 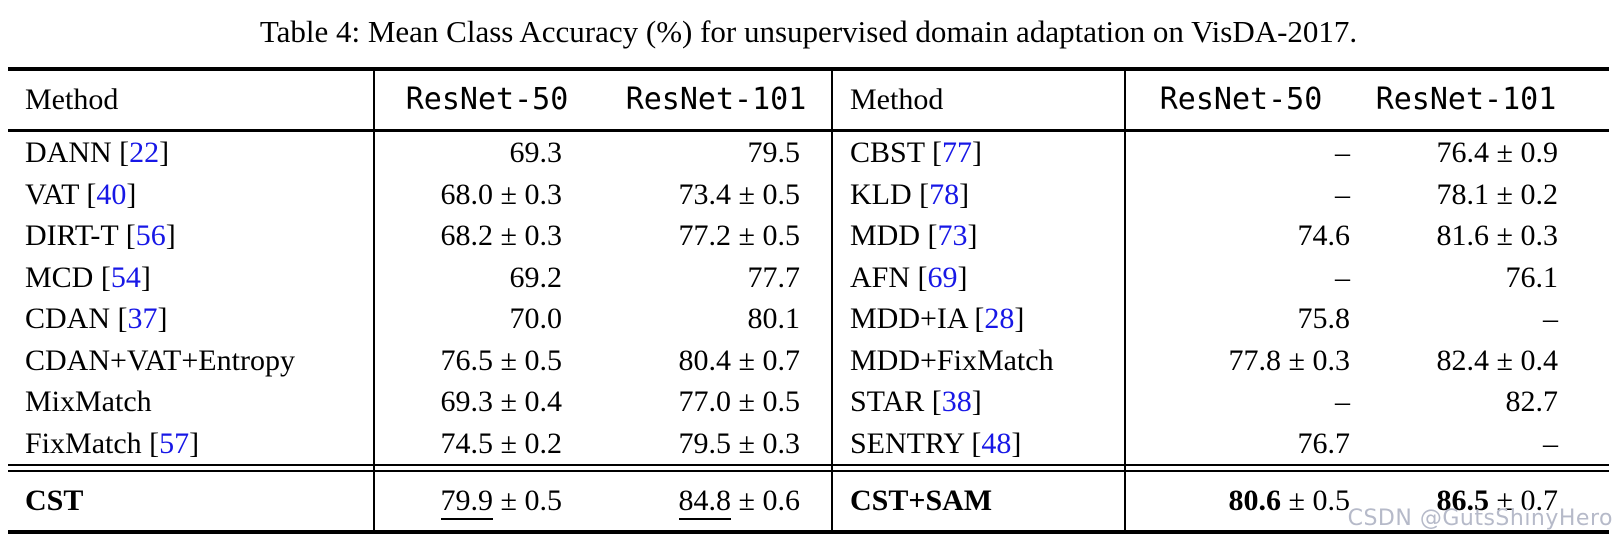 I want to click on value-cell: 82.4 ± 0.4, so click(x=1497, y=360).